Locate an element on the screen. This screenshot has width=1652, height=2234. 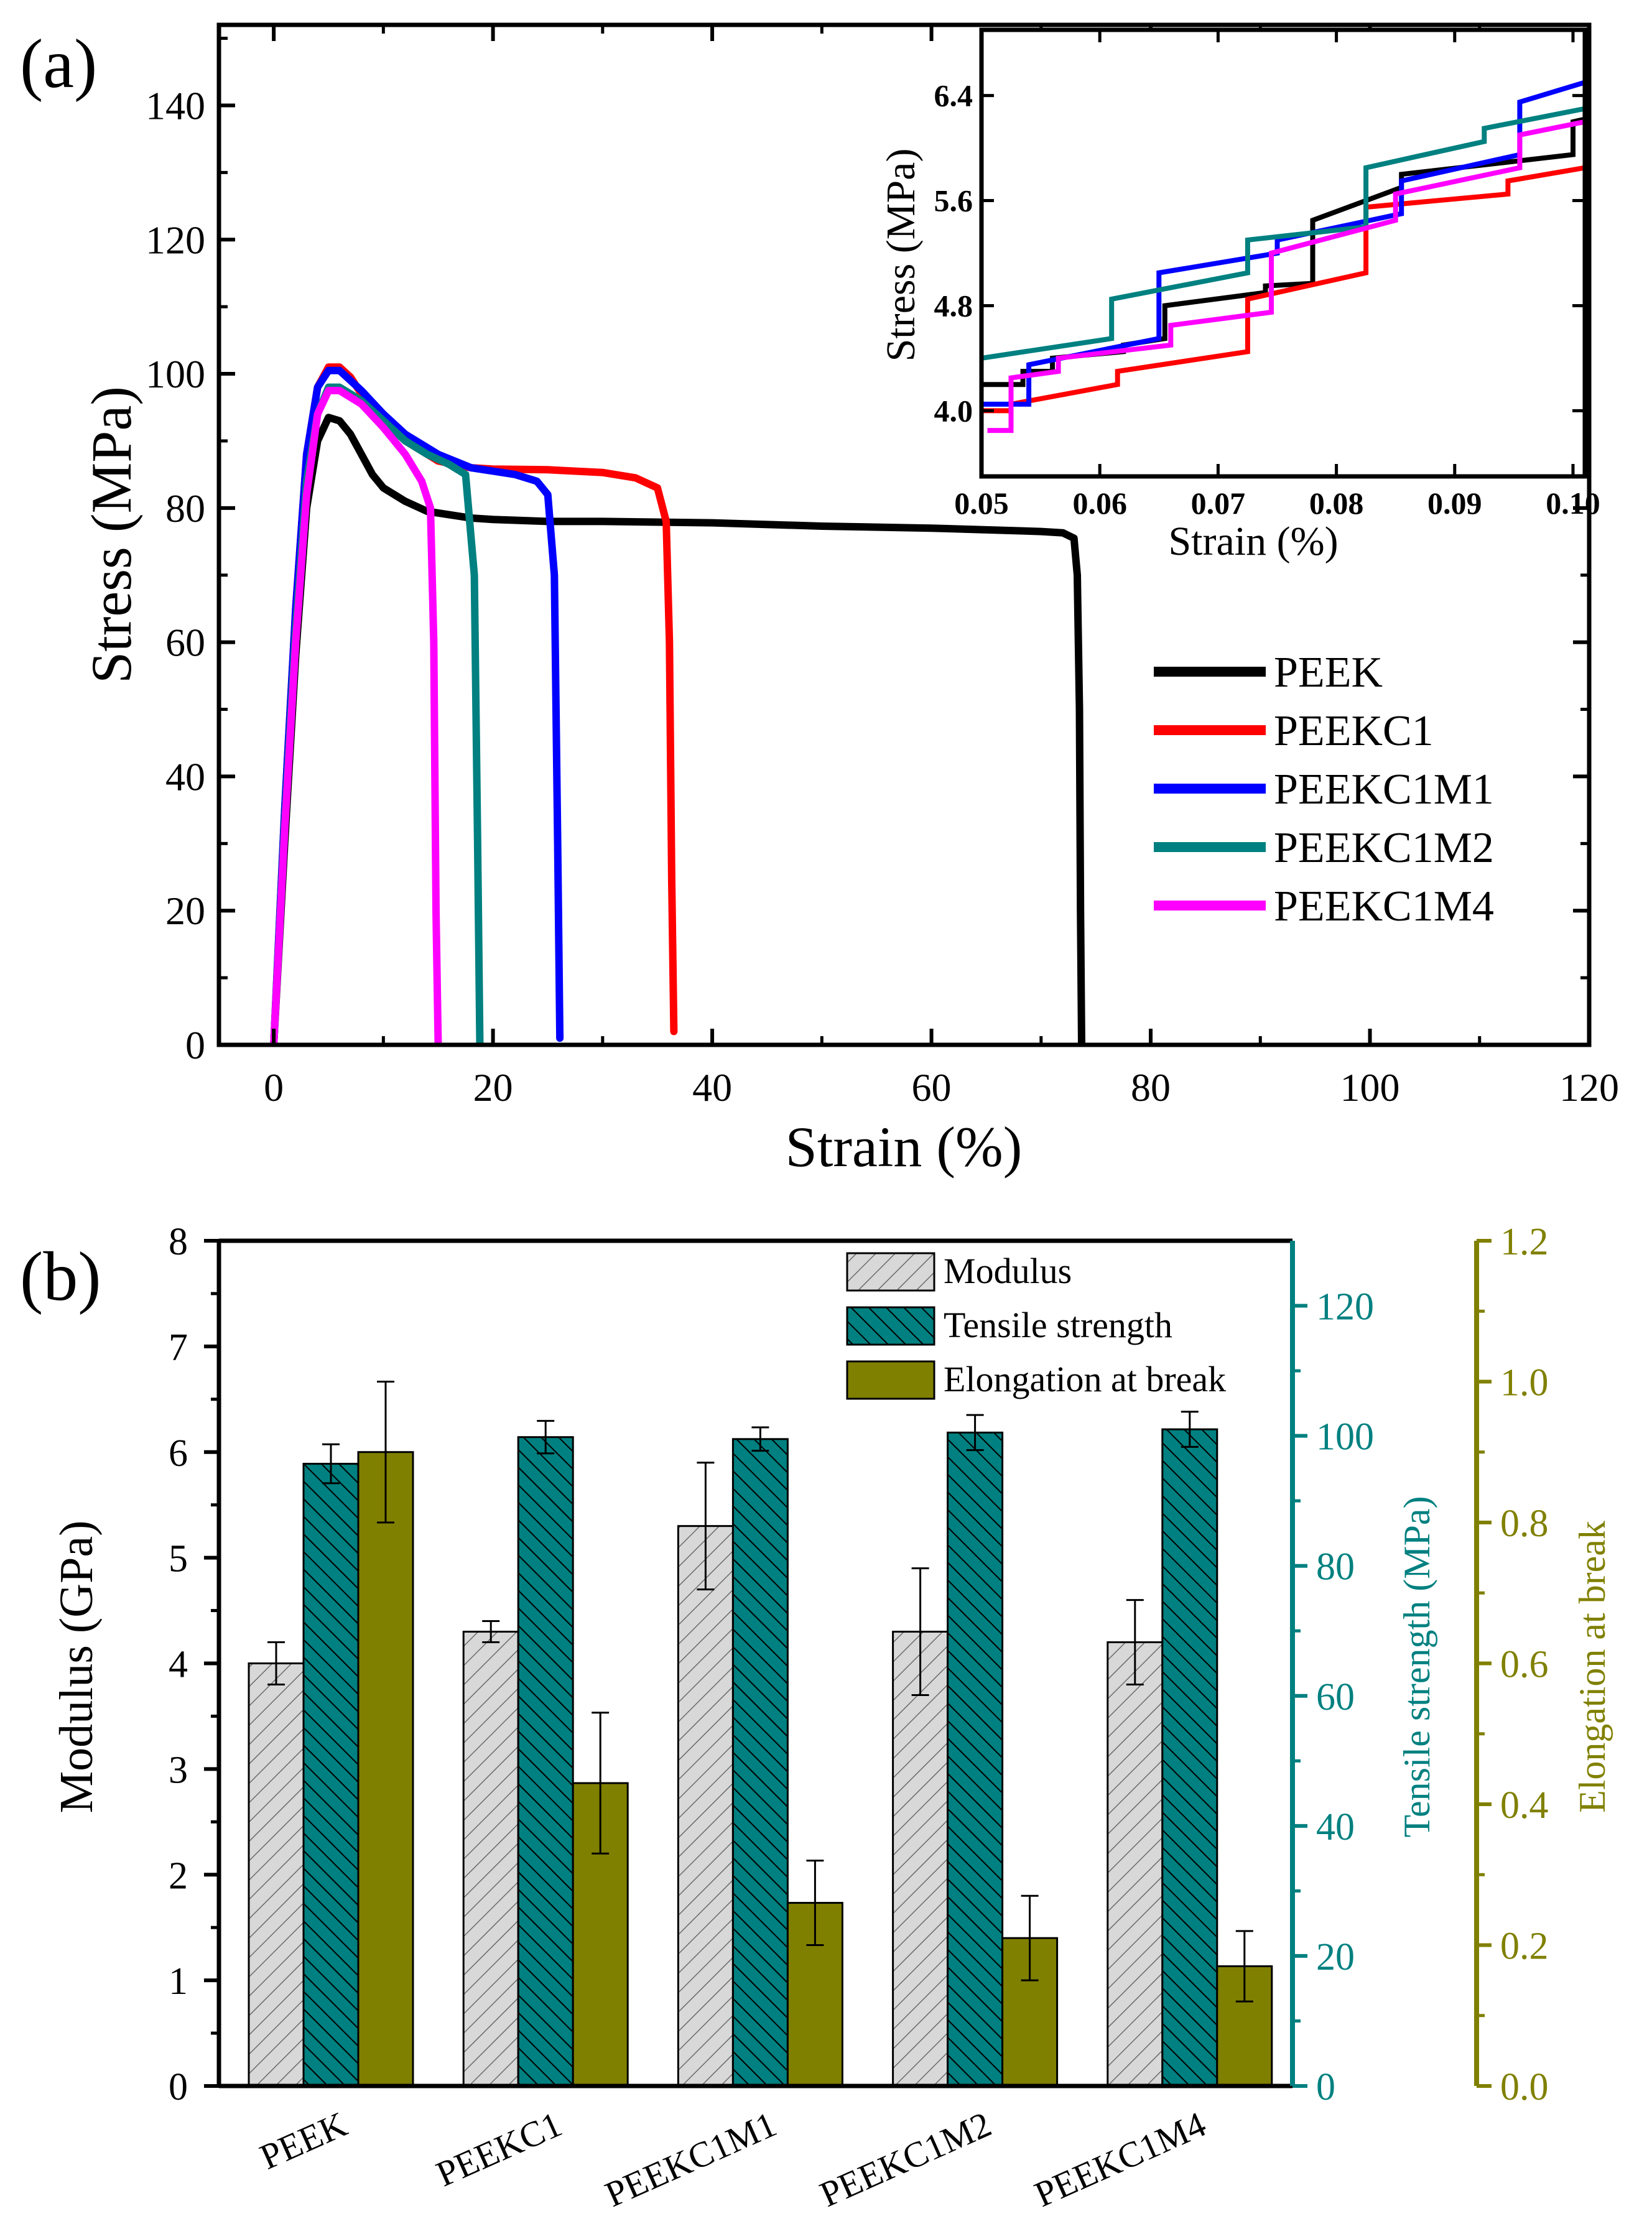
inset-frame is located at coordinates (1283, 253).